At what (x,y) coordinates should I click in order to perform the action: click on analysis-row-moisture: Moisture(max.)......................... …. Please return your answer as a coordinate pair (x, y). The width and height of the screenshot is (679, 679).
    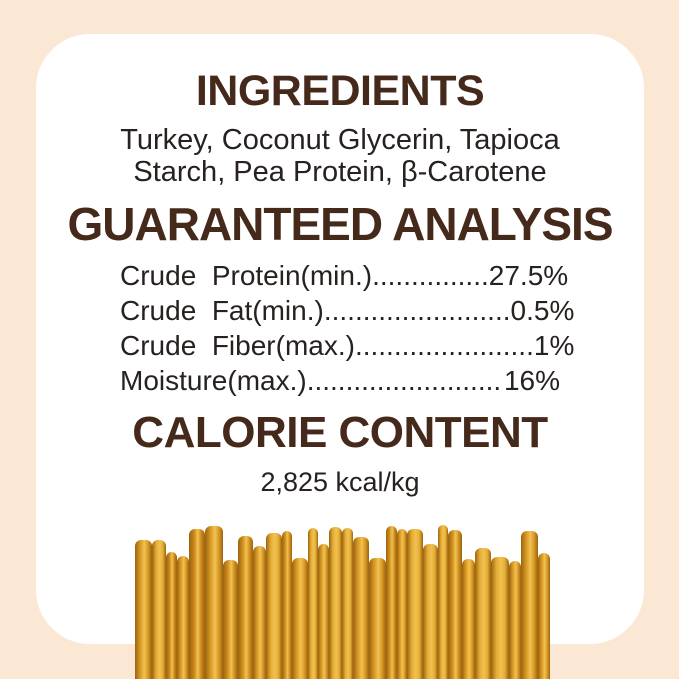
    Looking at the image, I should click on (340, 380).